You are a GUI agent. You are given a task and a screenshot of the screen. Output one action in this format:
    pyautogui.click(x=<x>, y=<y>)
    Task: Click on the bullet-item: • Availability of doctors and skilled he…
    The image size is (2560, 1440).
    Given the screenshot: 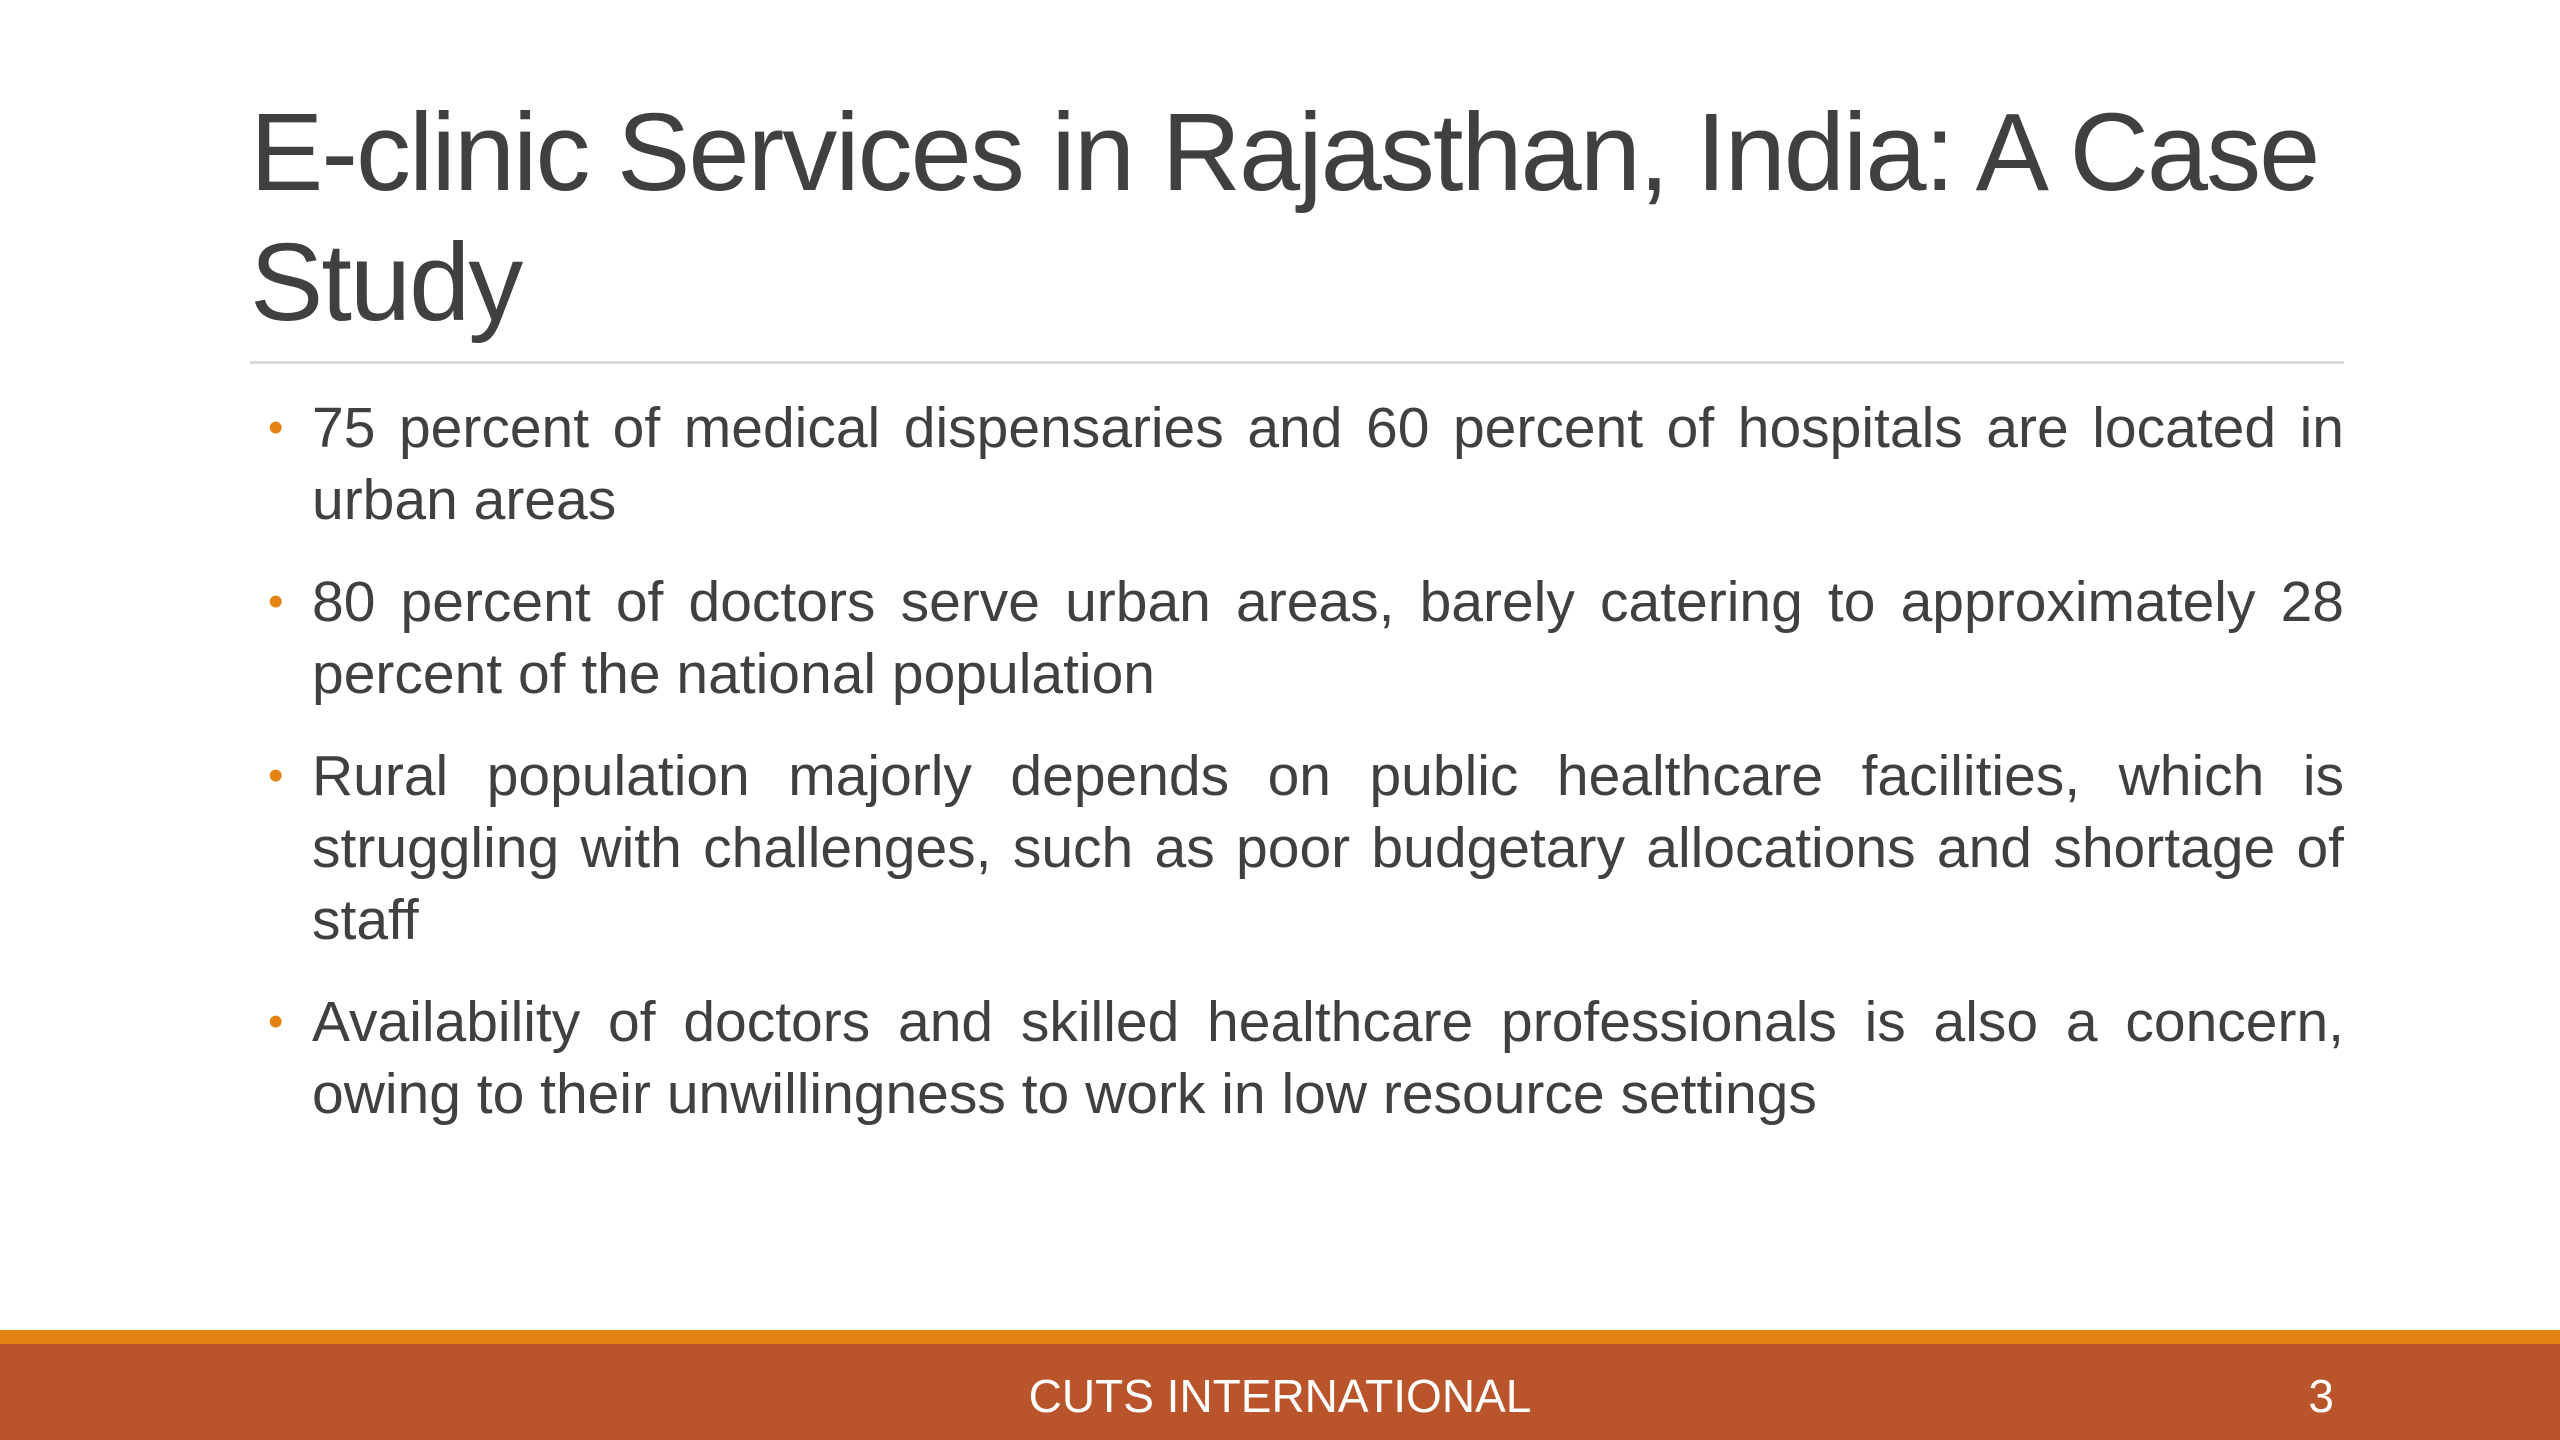 What is the action you would take?
    pyautogui.click(x=1306, y=1058)
    